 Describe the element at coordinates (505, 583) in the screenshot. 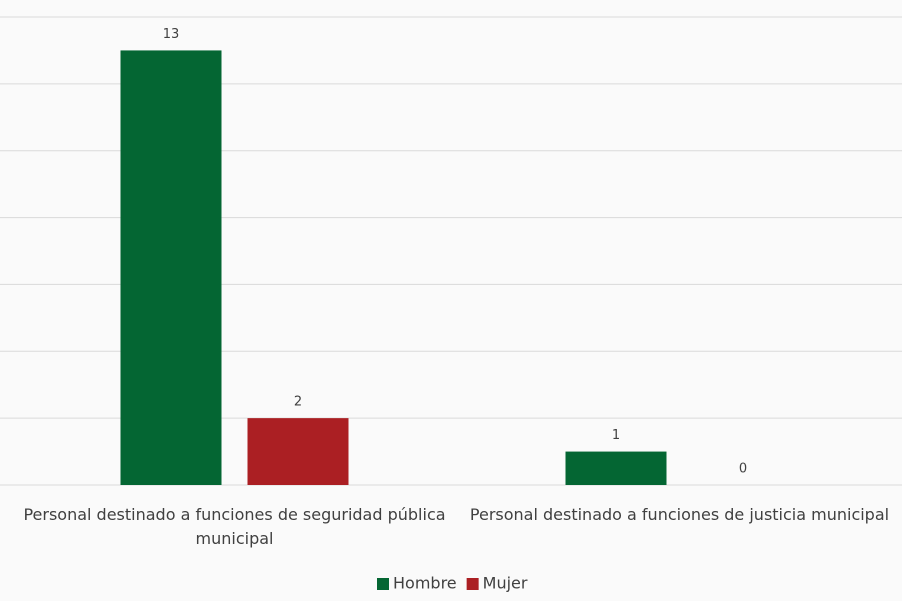

I see `legend-label: Mujer` at that location.